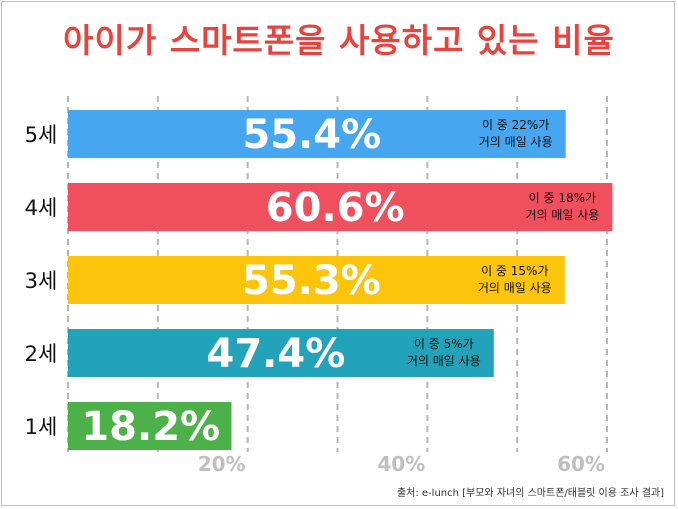  What do you see at coordinates (514, 271) in the screenshot?
I see `annotation-line1: 이 중 15%가` at bounding box center [514, 271].